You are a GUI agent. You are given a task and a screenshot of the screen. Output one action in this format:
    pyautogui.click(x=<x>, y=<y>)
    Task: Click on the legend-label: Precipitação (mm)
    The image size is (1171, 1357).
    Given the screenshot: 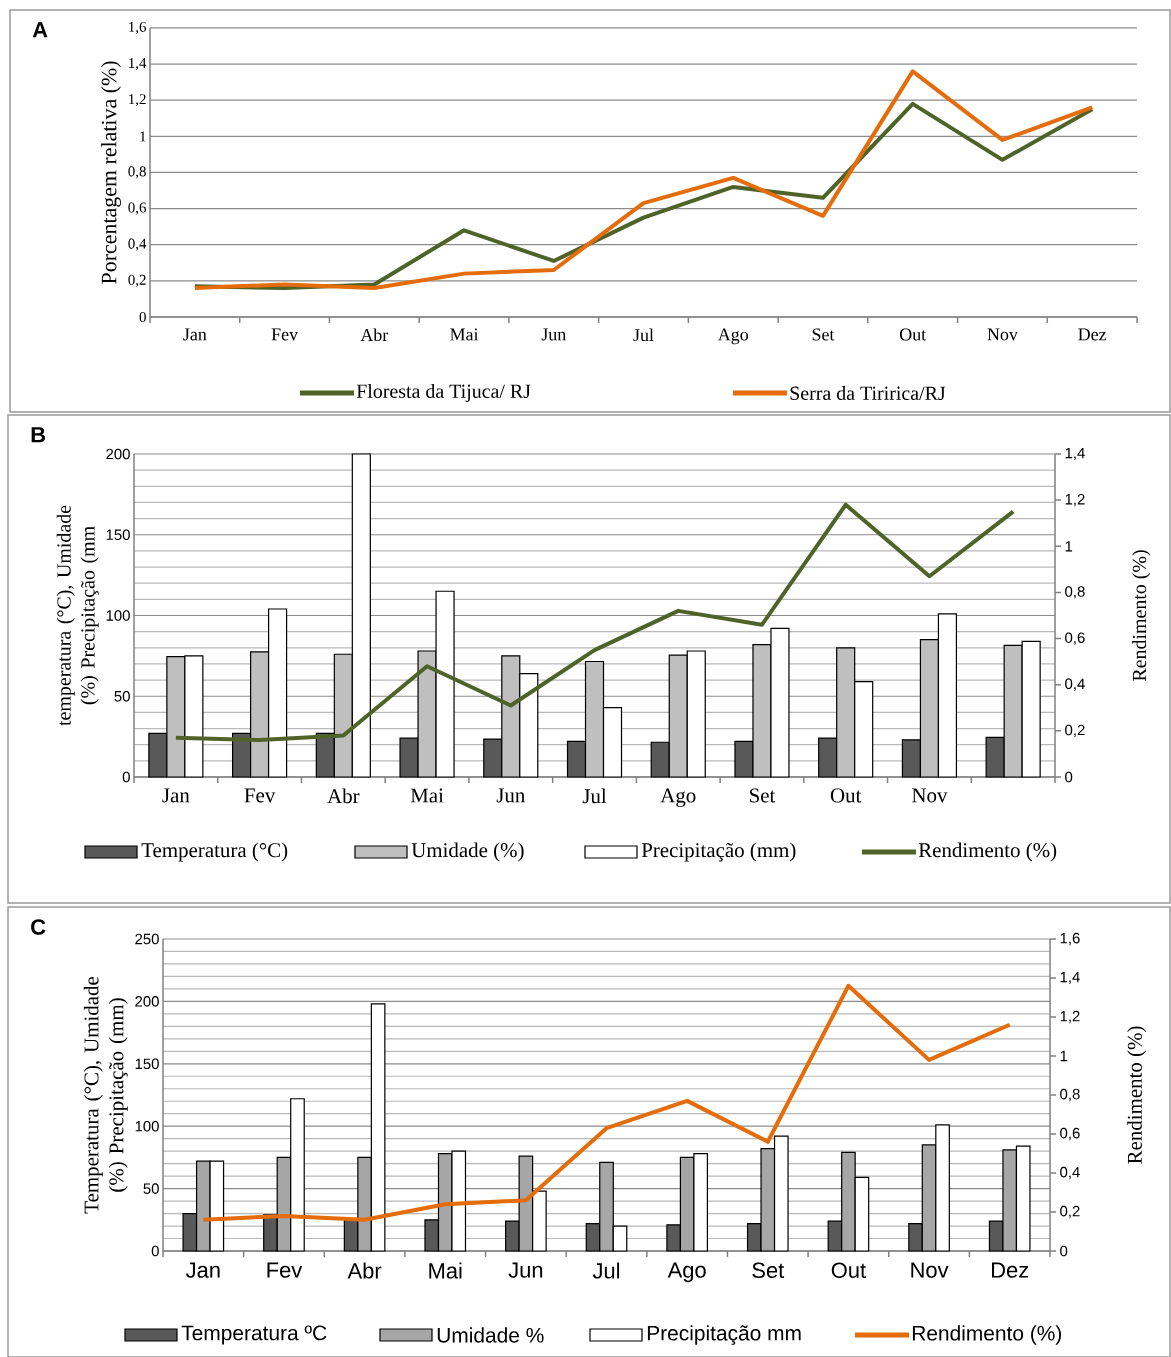 What is the action you would take?
    pyautogui.click(x=718, y=852)
    